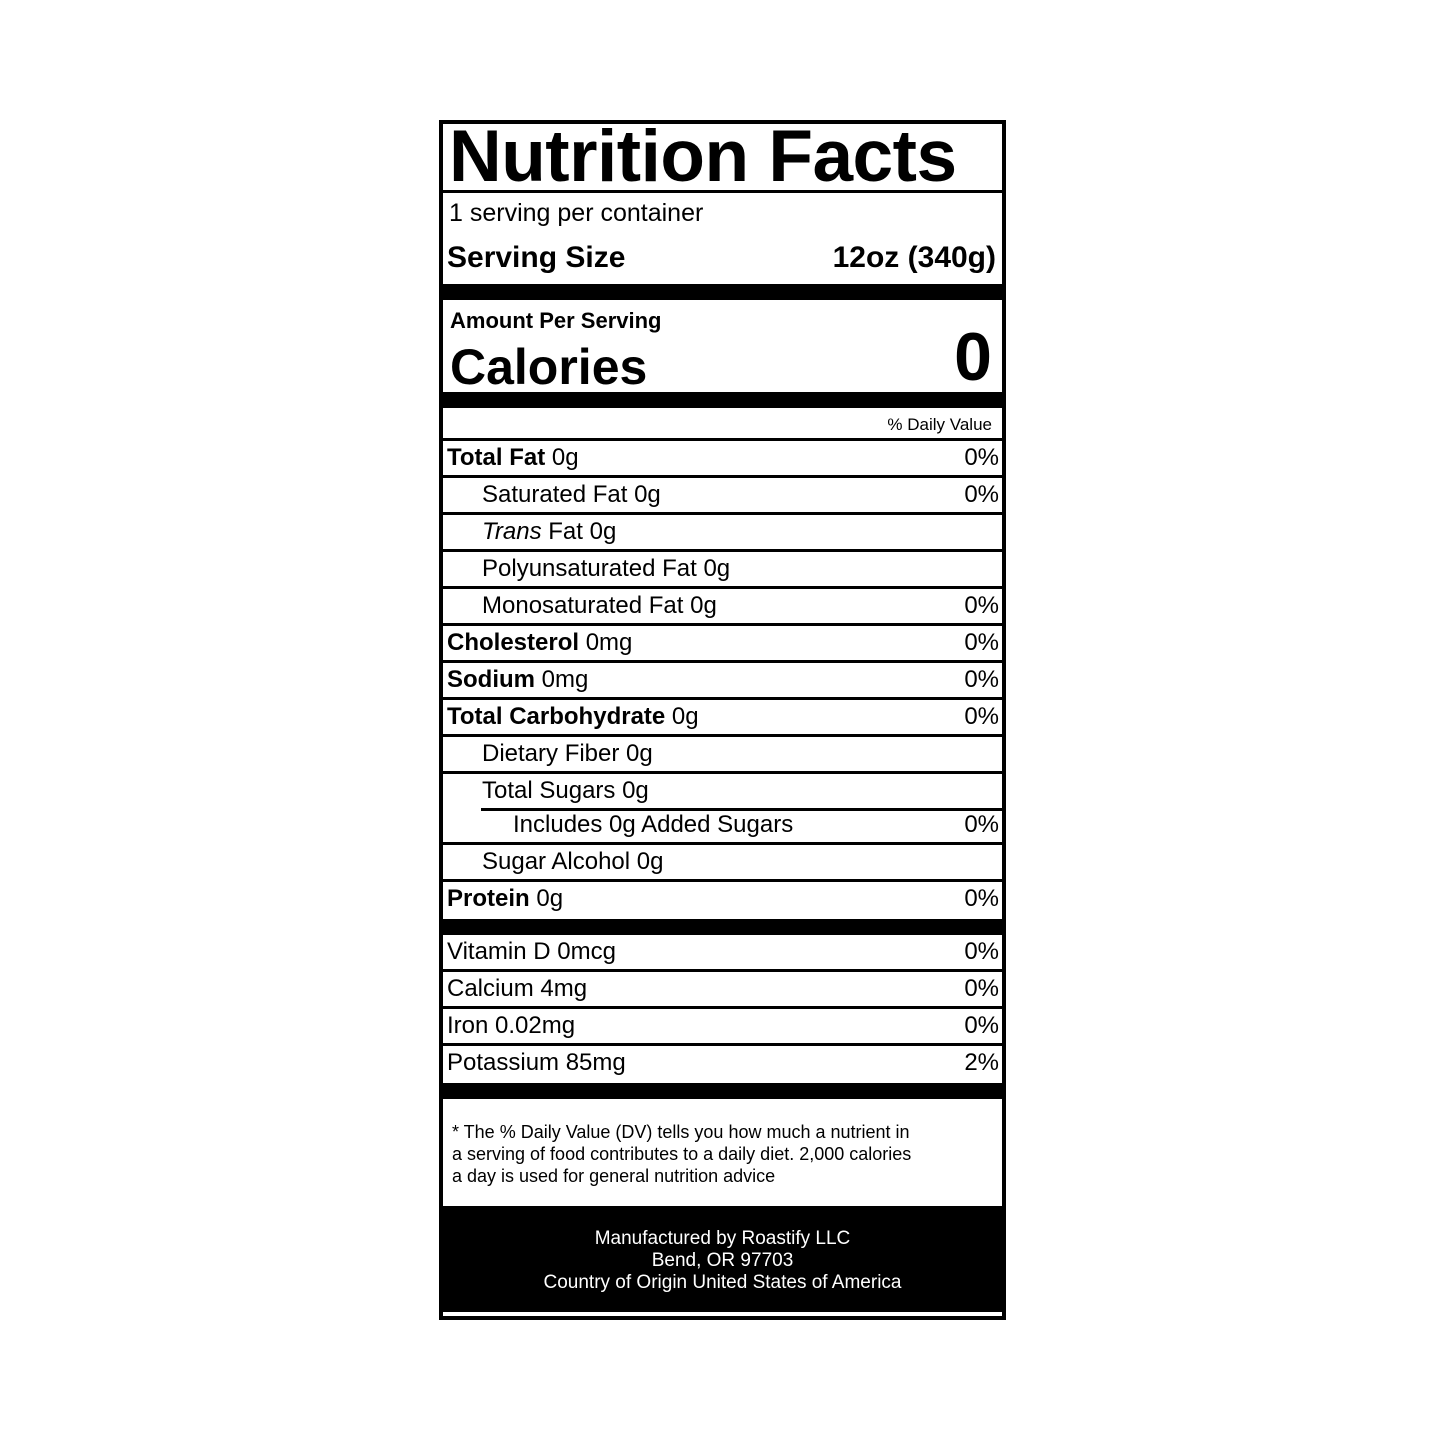 Image resolution: width=1445 pixels, height=1445 pixels. Describe the element at coordinates (599, 605) in the screenshot. I see `nutrient-name: Monosaturated Fat 0g` at that location.